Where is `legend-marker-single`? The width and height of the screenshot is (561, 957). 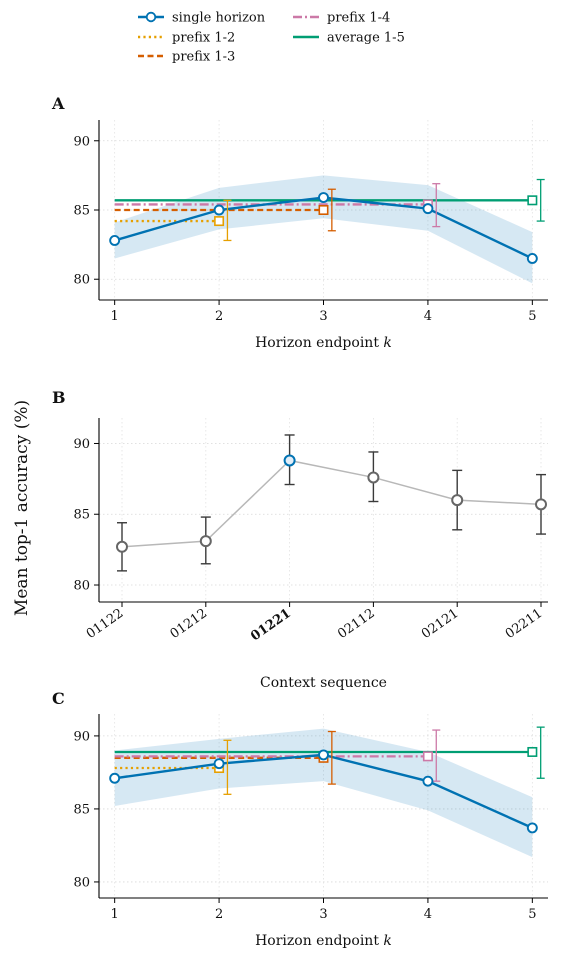 legend-marker-single is located at coordinates (151, 17).